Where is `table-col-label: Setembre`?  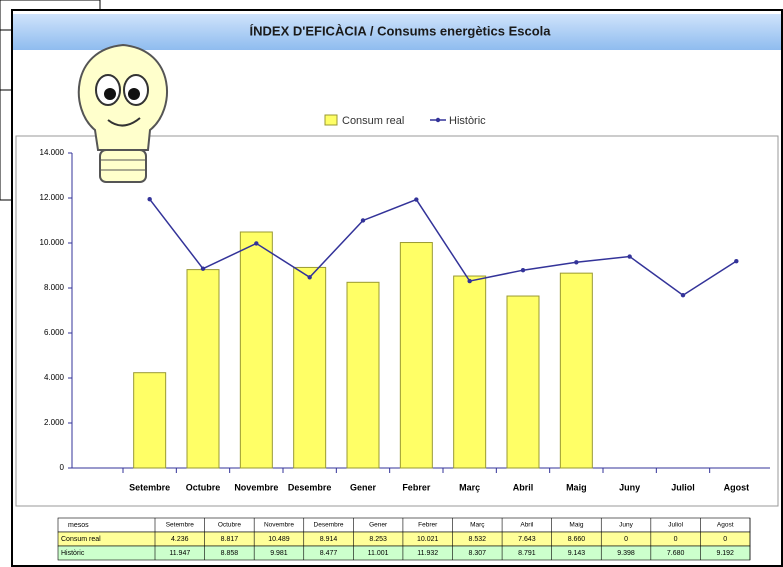 table-col-label: Setembre is located at coordinates (180, 525).